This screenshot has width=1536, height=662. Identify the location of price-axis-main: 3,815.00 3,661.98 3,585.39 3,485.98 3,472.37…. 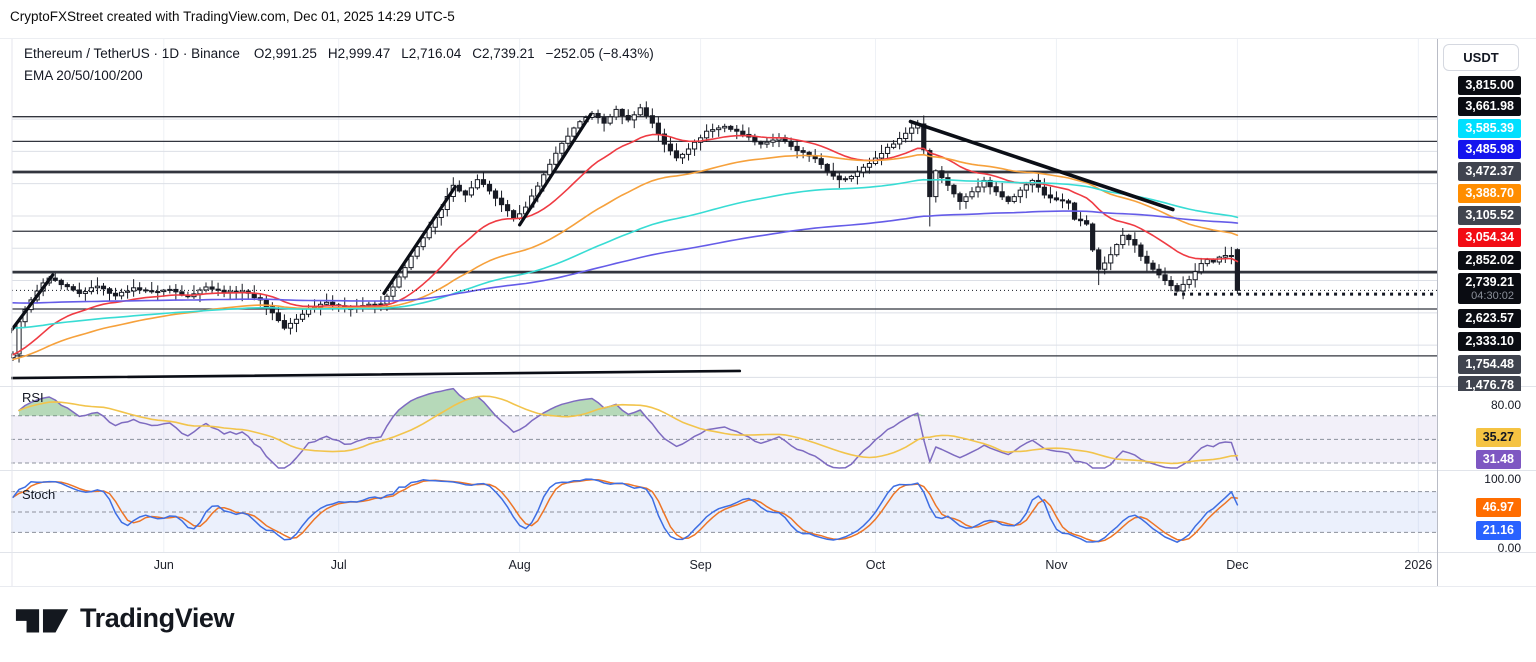
(1487, 214).